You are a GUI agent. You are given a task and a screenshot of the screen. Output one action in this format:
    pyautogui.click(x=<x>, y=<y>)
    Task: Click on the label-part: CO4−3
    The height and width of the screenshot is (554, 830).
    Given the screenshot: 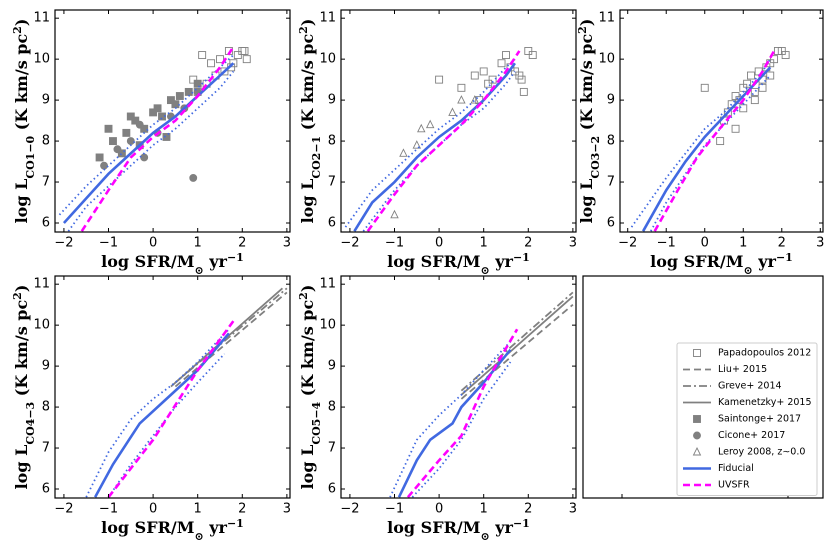 What is the action you would take?
    pyautogui.click(x=30, y=423)
    